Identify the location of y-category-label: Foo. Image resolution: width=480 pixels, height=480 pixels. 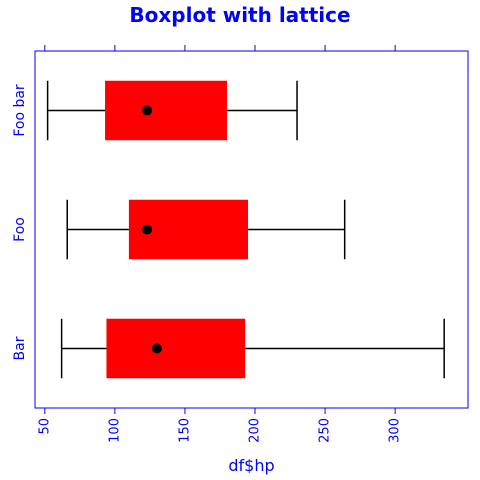
(20, 229).